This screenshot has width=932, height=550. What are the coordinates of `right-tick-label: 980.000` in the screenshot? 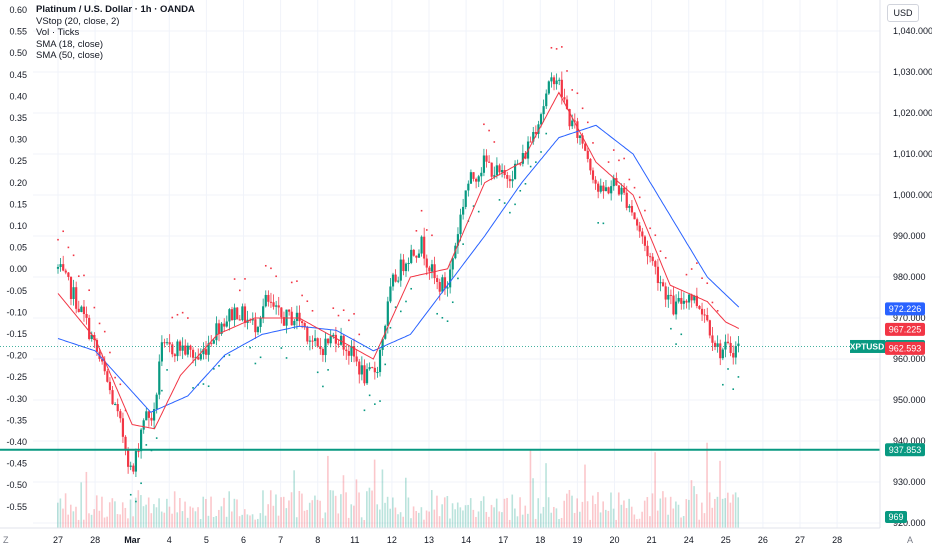 It's located at (909, 277).